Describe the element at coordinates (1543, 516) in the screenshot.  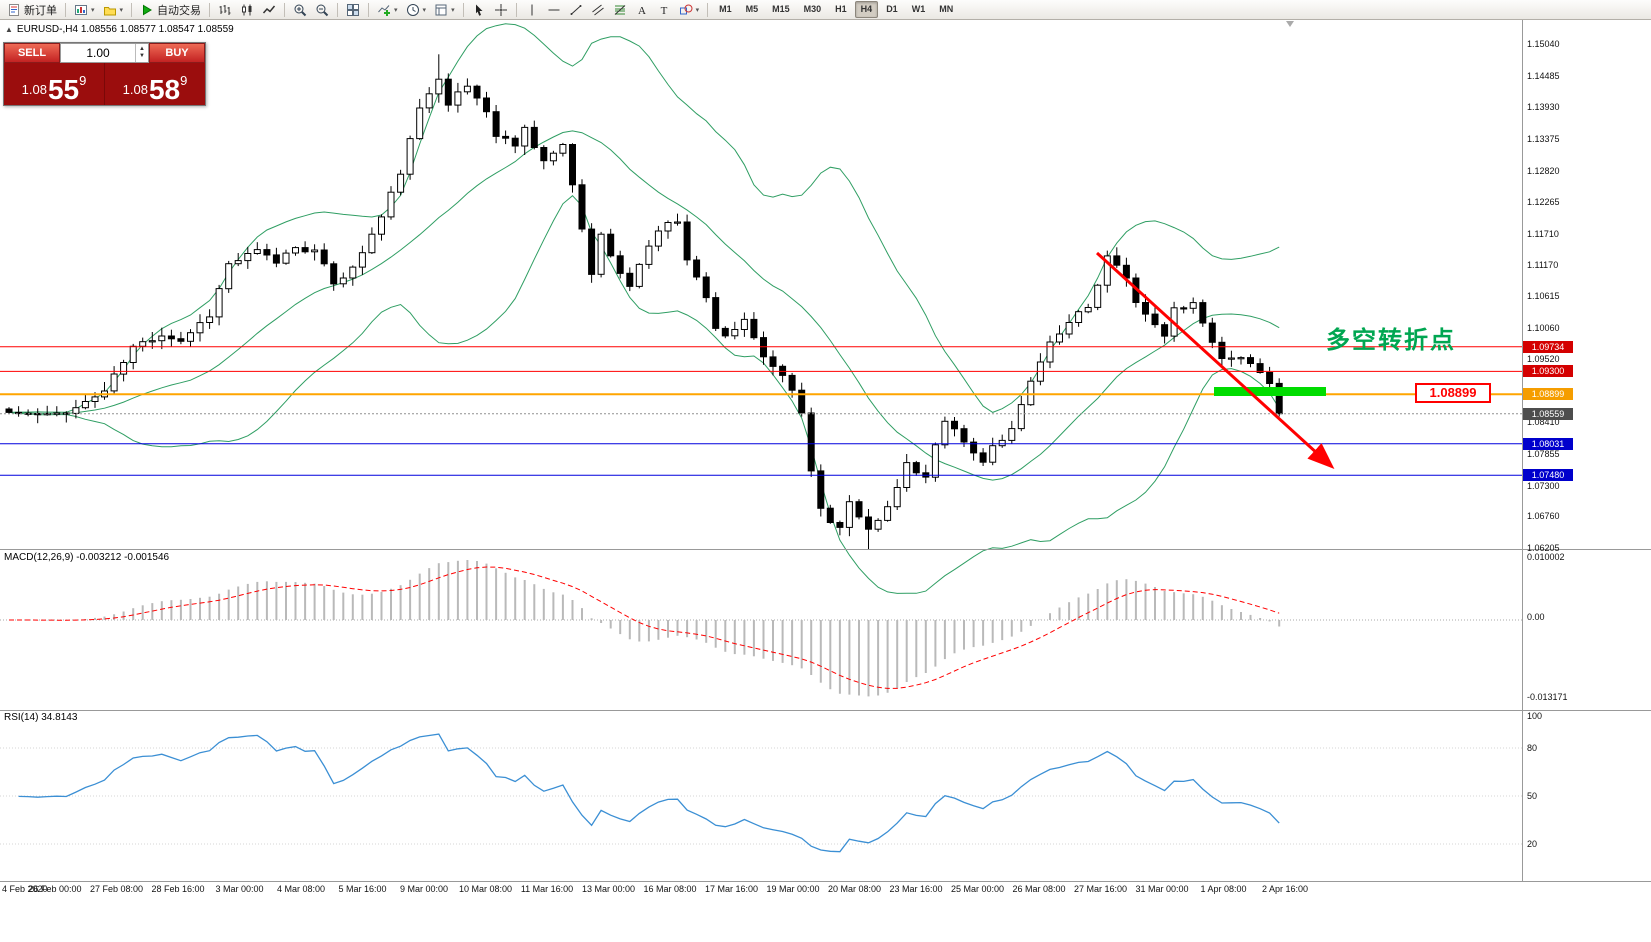
I see `price-axis-tick: 1.06760` at that location.